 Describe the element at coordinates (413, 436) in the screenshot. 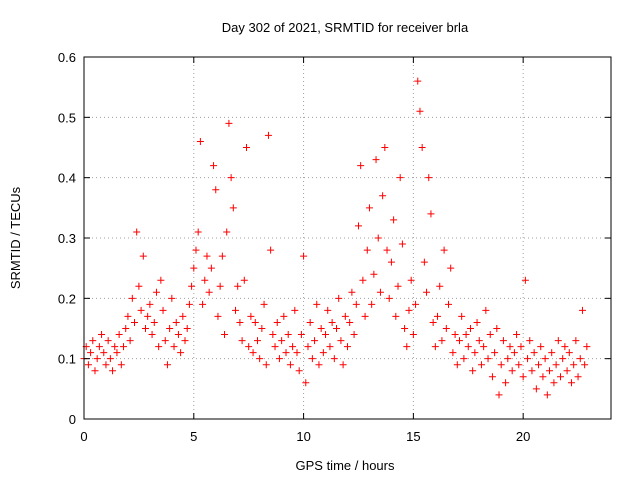

I see `x-tick-label: 15` at that location.